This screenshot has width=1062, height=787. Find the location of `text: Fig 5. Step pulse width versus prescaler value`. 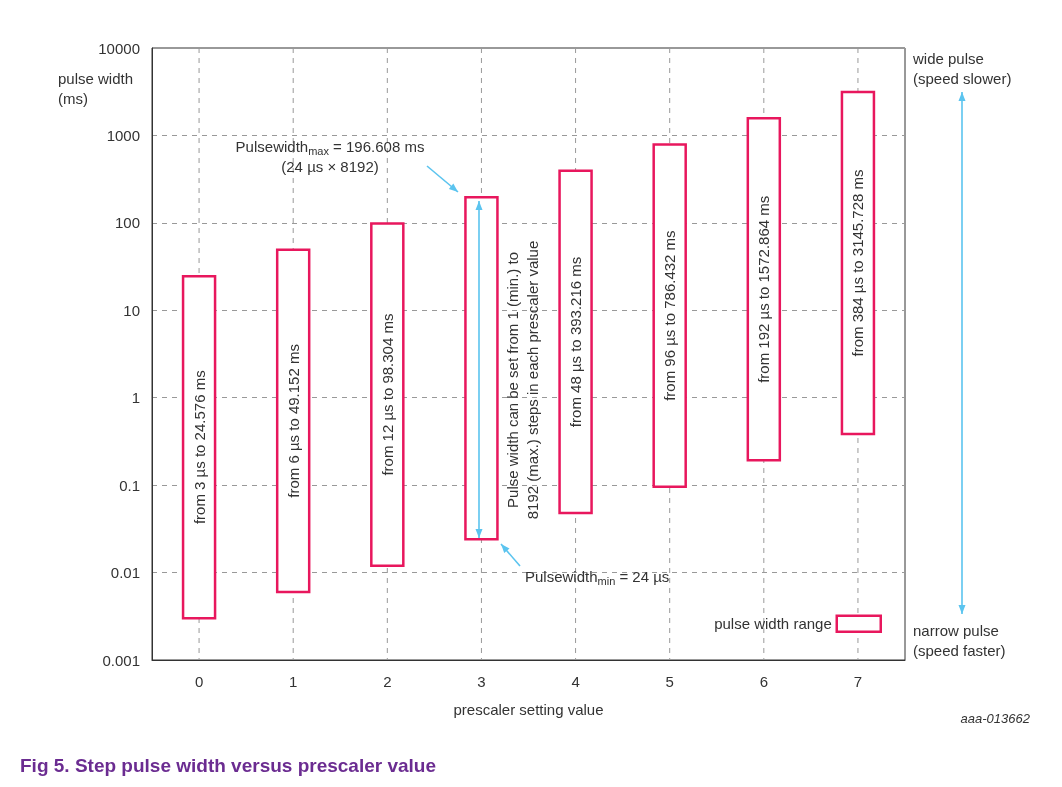

text: Fig 5. Step pulse width versus prescaler value is located at coordinates (228, 765).